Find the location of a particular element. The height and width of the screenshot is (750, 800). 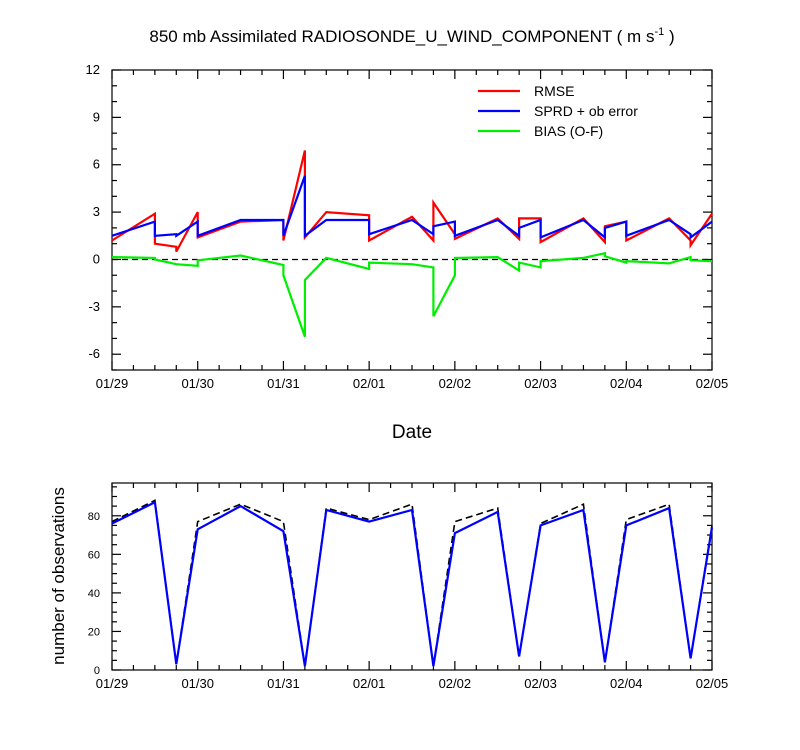

top-chart-title-superscript: -1 is located at coordinates (659, 32).